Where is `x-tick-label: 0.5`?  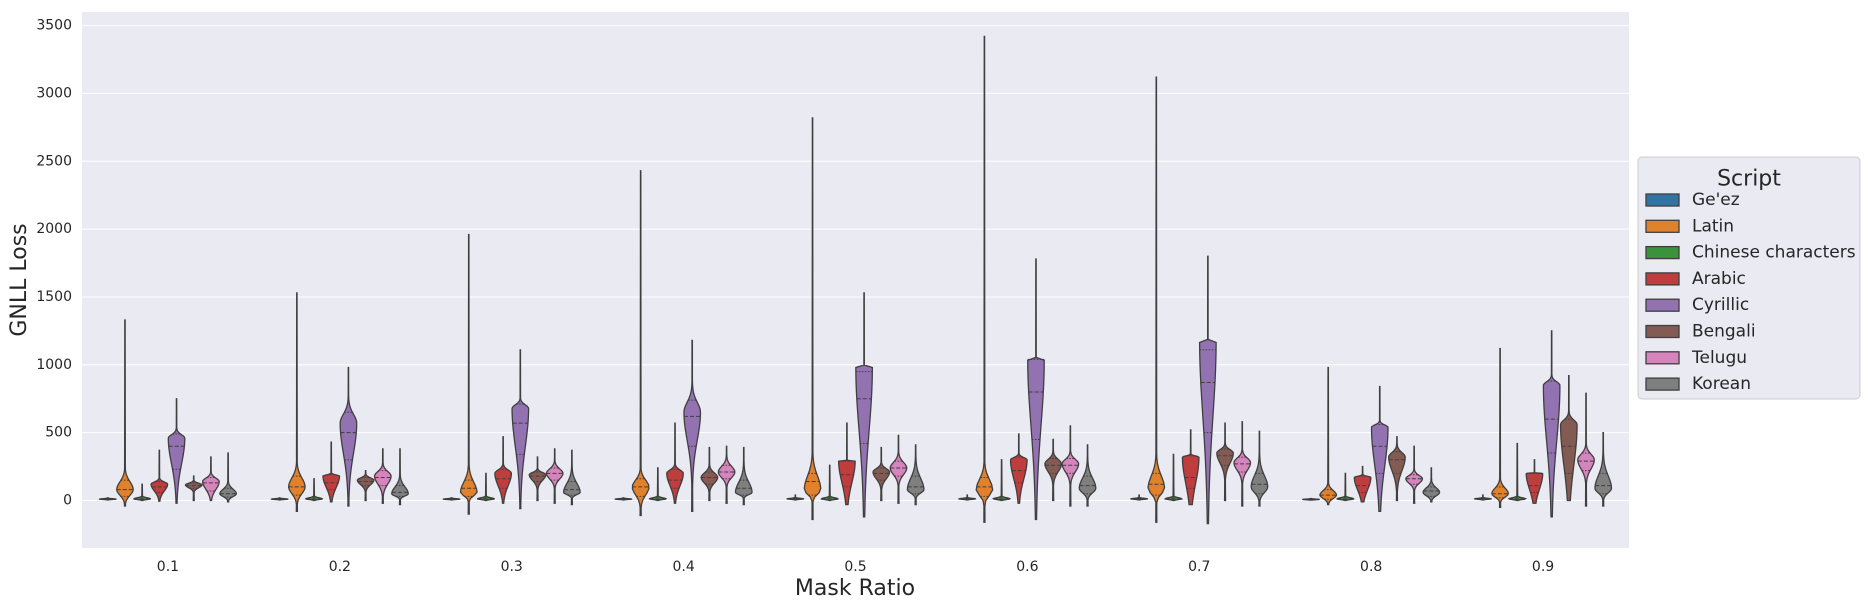 x-tick-label: 0.5 is located at coordinates (855, 567).